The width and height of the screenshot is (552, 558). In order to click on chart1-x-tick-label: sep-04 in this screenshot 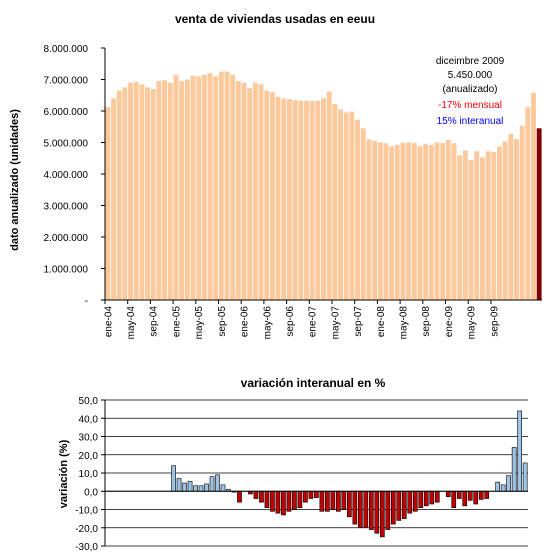, I will do `click(154, 321)`.